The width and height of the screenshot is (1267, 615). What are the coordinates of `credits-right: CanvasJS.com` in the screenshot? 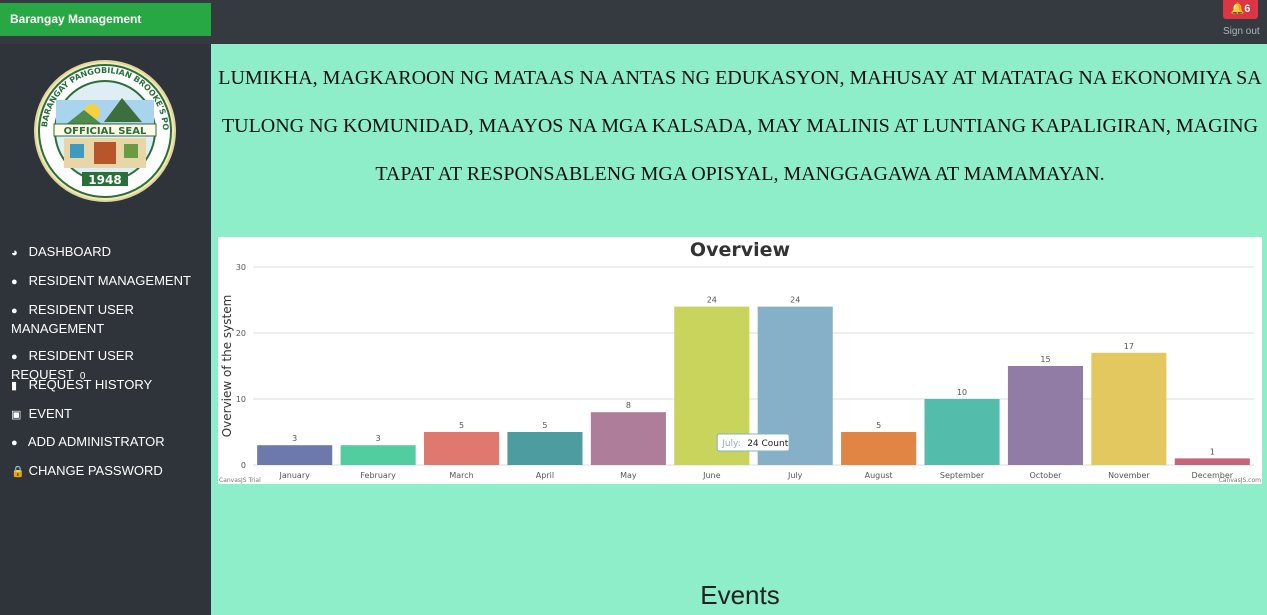 It's located at (1240, 480).